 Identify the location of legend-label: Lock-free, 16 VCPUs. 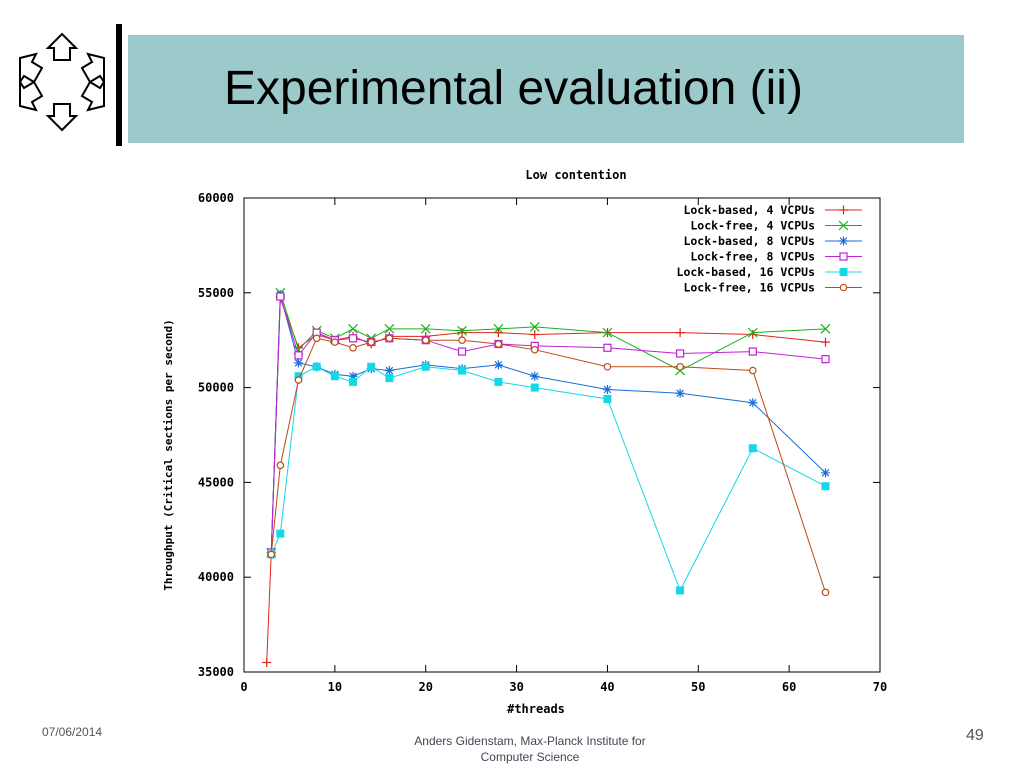
(749, 288).